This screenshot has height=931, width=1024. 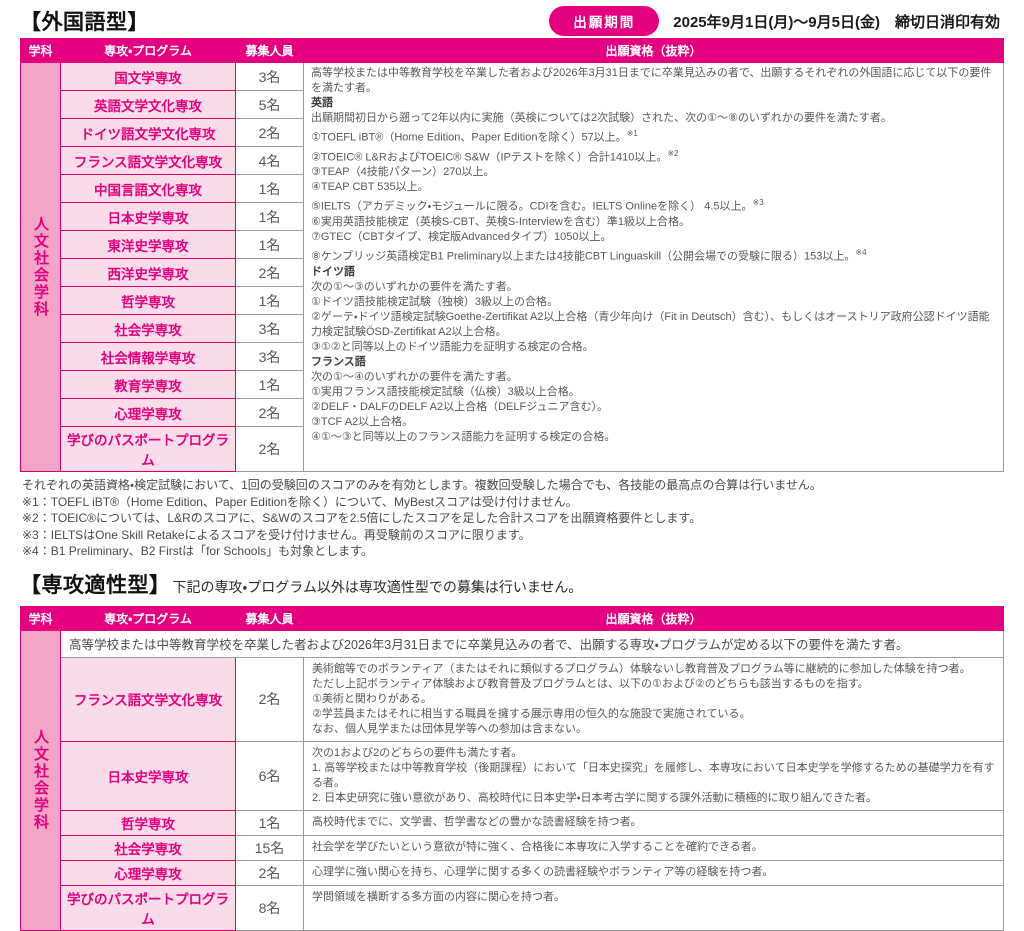 What do you see at coordinates (445, 391) in the screenshot?
I see `requirement-line: ①実用フランス語技能検定試験（仏検）3級以上合格。` at bounding box center [445, 391].